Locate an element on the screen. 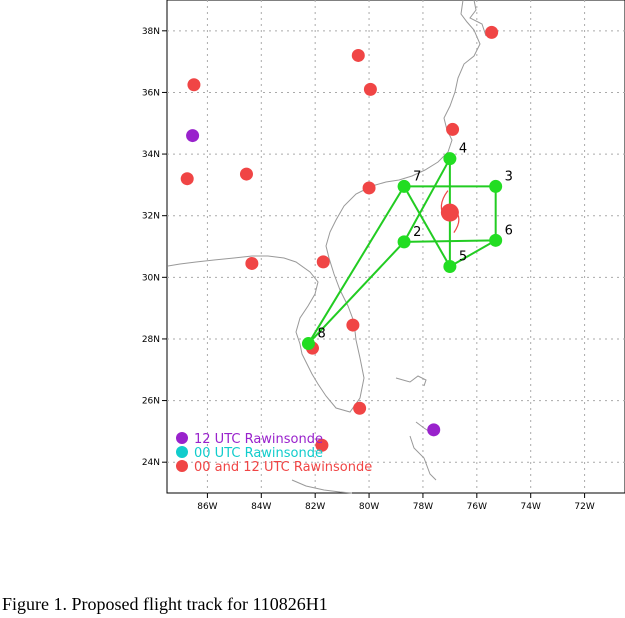 The height and width of the screenshot is (618, 625). waypoint-label: 3 is located at coordinates (509, 176).